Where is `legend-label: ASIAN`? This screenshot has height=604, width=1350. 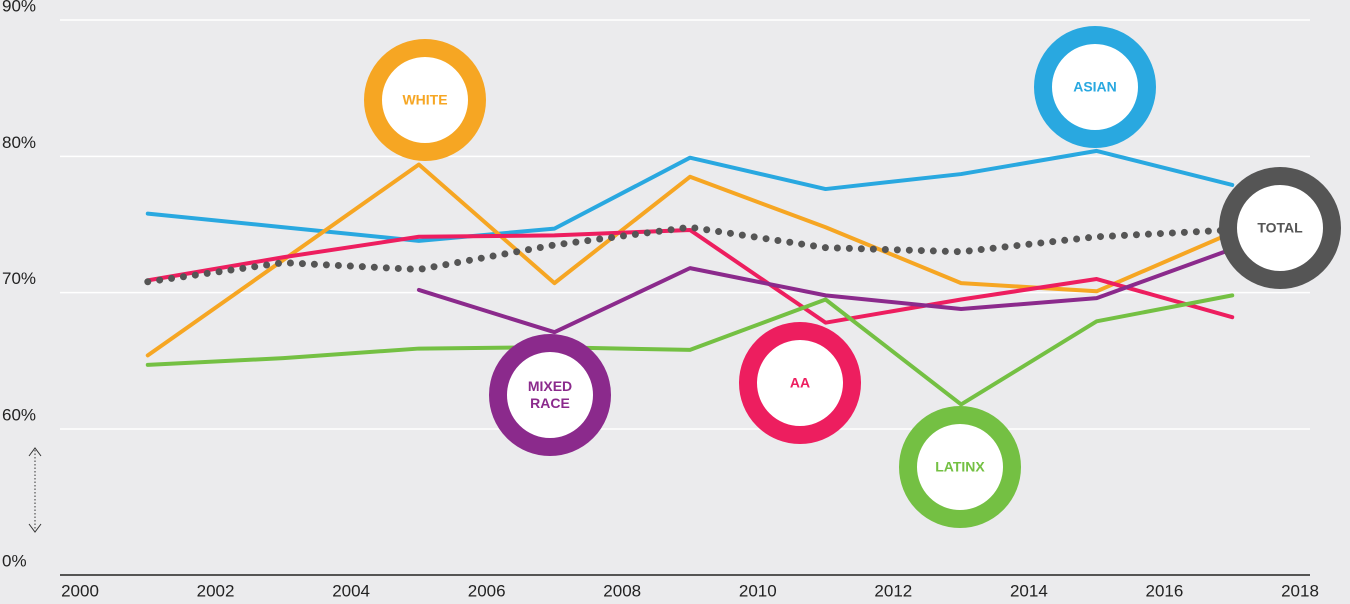 legend-label: ASIAN is located at coordinates (1095, 86).